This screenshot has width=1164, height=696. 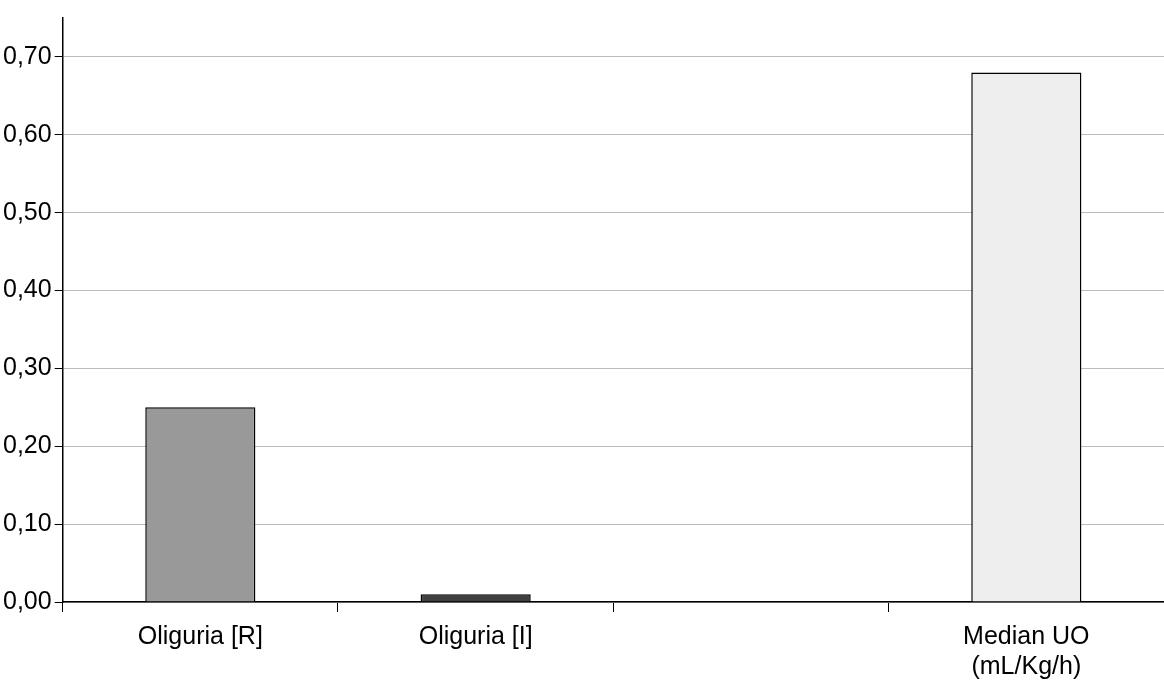 I want to click on y-tick-label: 0,60, so click(x=27, y=132).